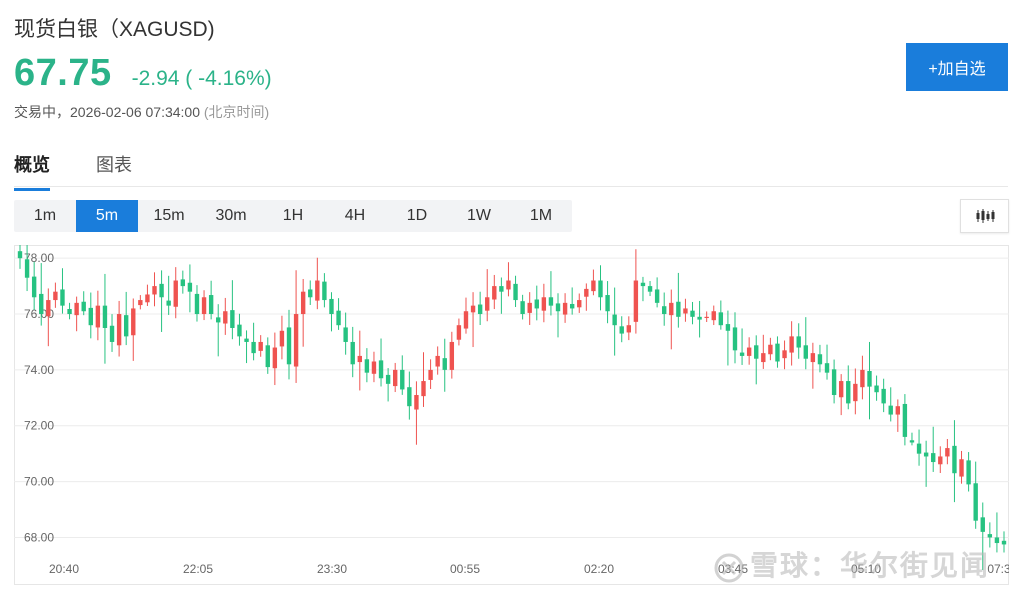  Describe the element at coordinates (729, 568) in the screenshot. I see `snowball-logo-icon` at that location.